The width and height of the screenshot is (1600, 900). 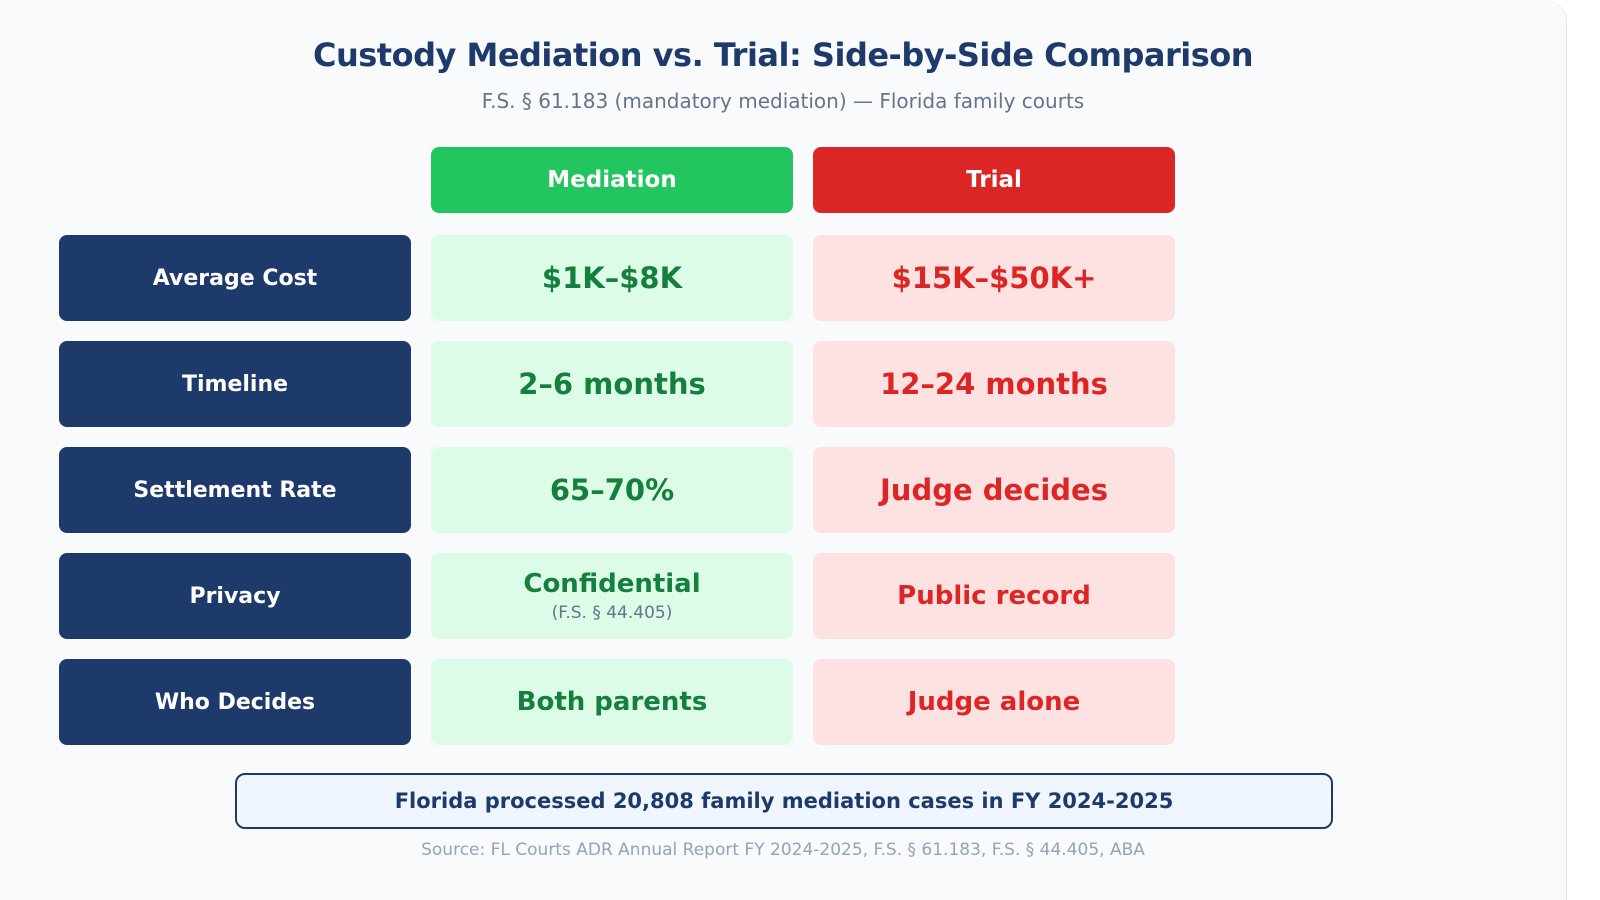 I want to click on row-label-settlement-rate: Settlement Rate, so click(x=235, y=490).